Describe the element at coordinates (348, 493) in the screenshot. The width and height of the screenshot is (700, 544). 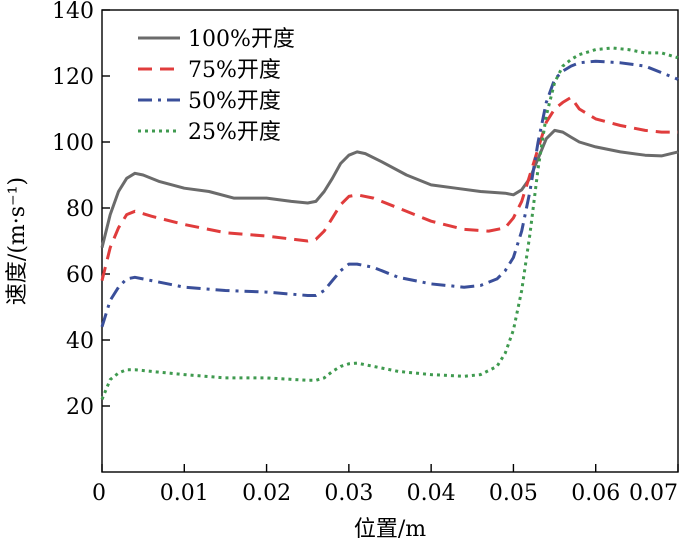
I see `x-tick-label: 0.03` at that location.